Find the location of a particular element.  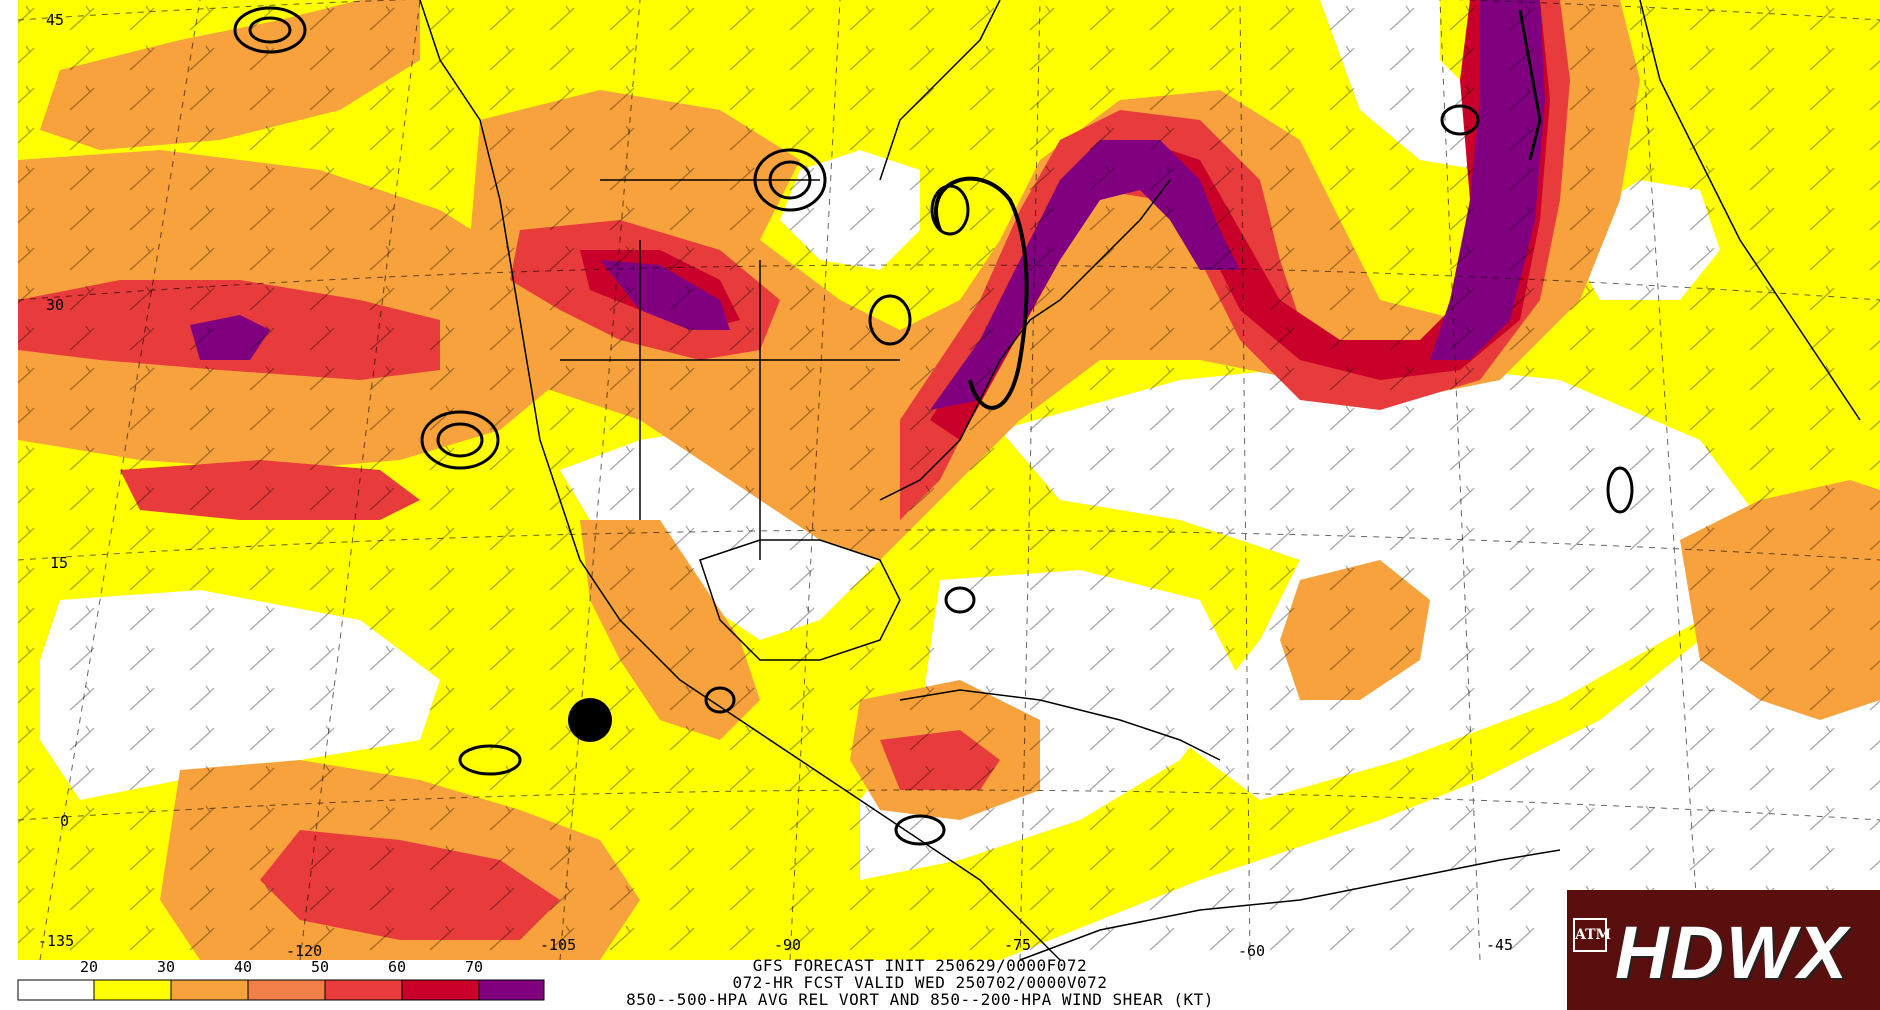

lon-label-45: -45 is located at coordinates (1499, 945).